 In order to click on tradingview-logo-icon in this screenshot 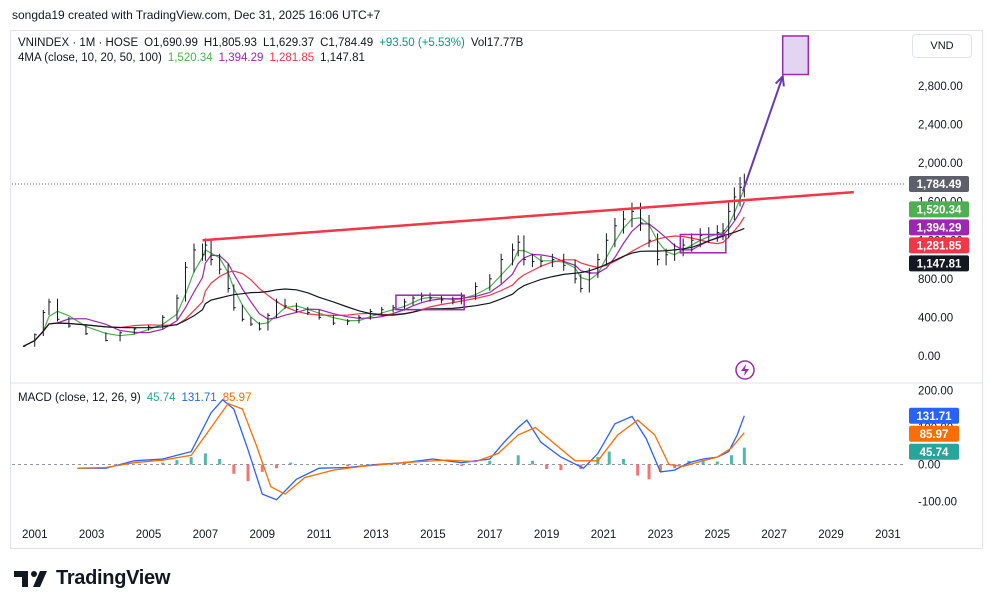, I will do `click(30, 578)`.